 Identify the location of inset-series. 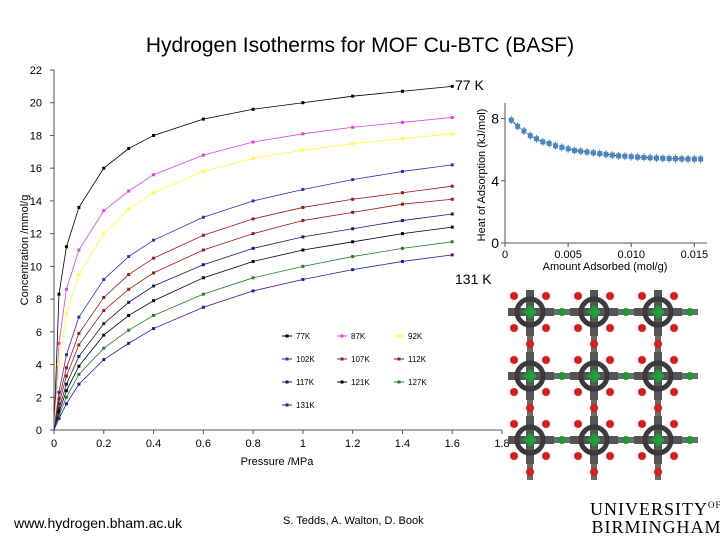
(606, 139).